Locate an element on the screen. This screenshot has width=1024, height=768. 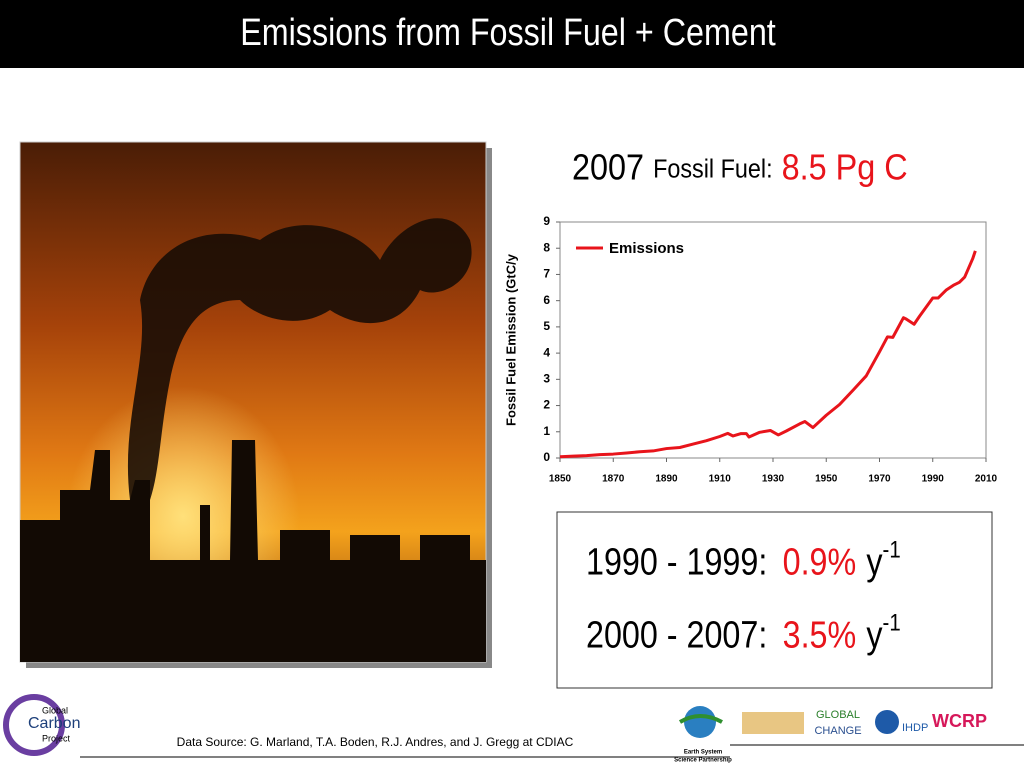
plot-frame is located at coordinates (773, 340).